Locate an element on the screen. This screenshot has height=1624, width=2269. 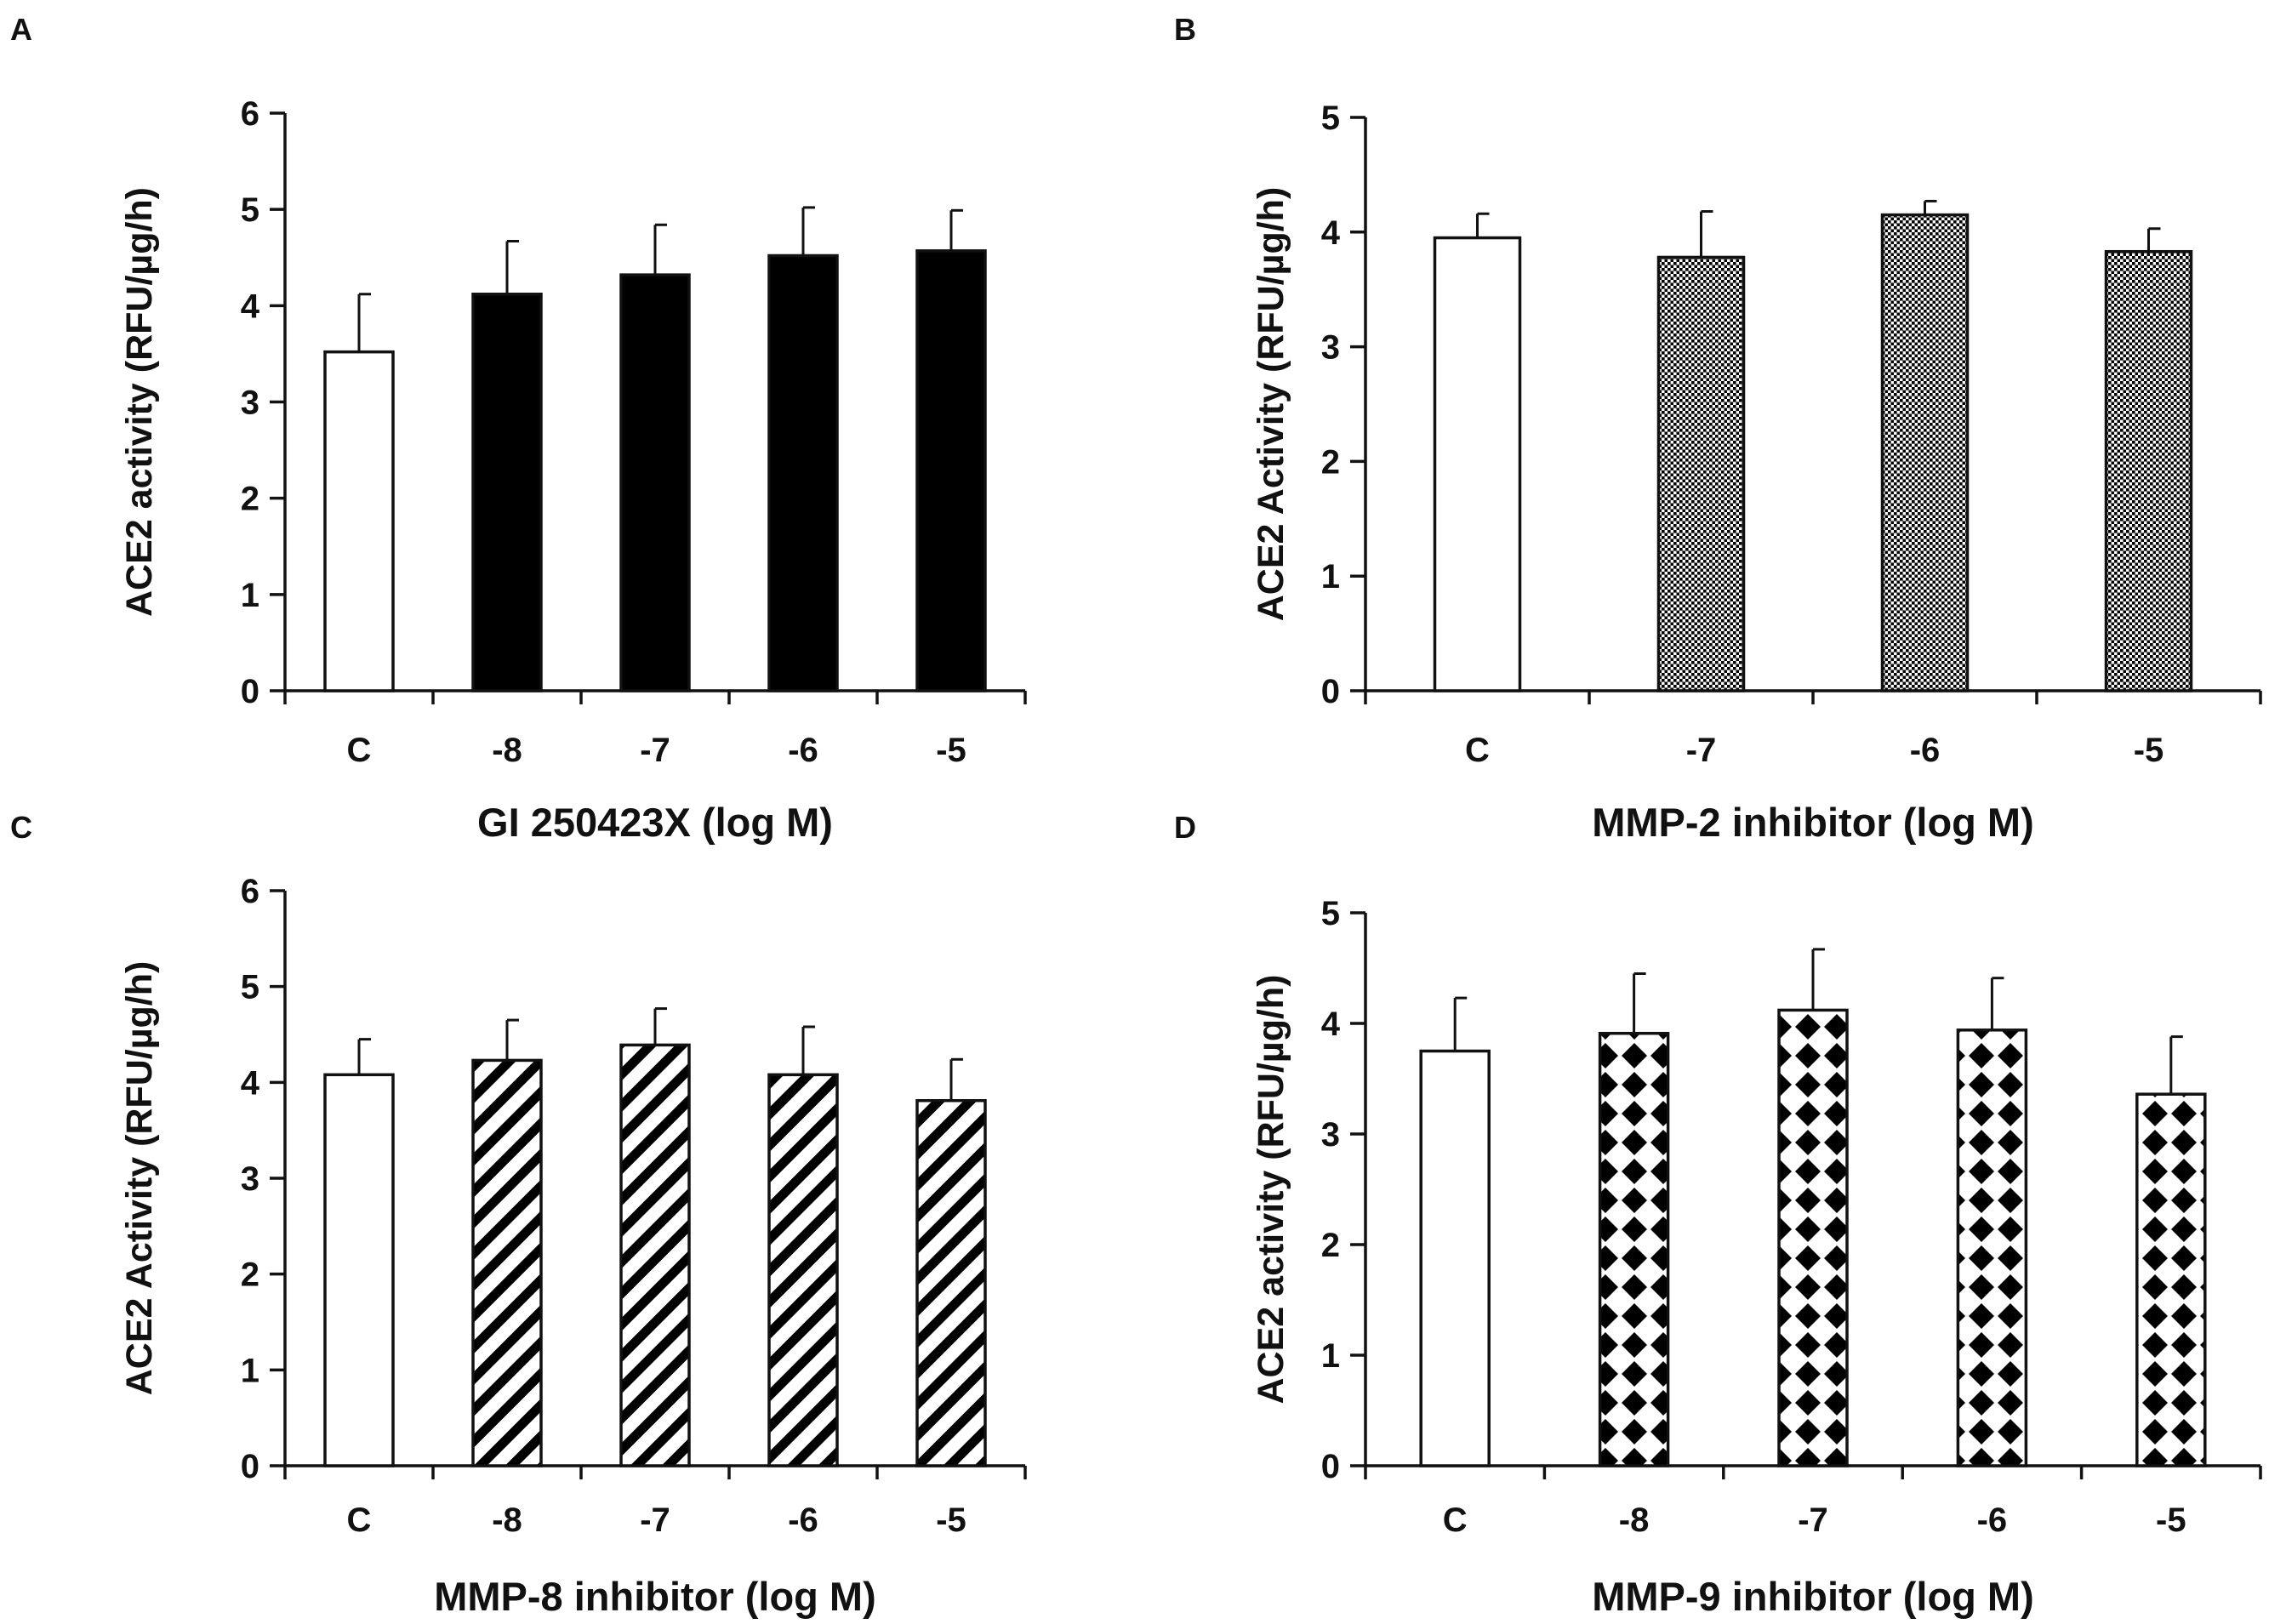
x-axis-label: MMP-2 inhibitor (log M) is located at coordinates (1813, 822).